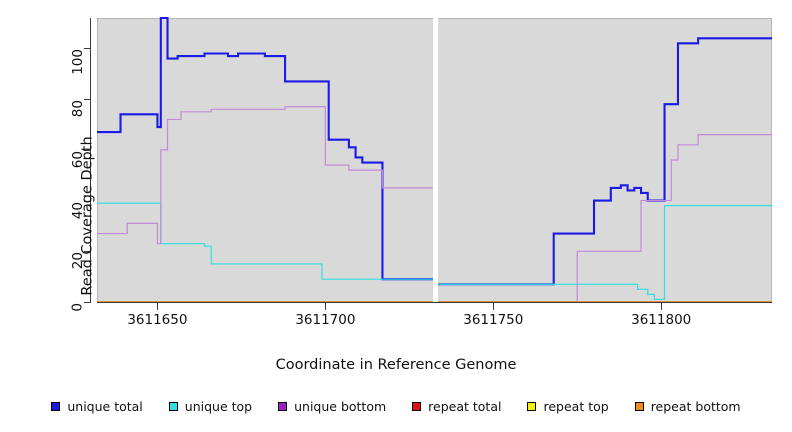 The height and width of the screenshot is (432, 792). I want to click on legend-label: unique top, so click(218, 406).